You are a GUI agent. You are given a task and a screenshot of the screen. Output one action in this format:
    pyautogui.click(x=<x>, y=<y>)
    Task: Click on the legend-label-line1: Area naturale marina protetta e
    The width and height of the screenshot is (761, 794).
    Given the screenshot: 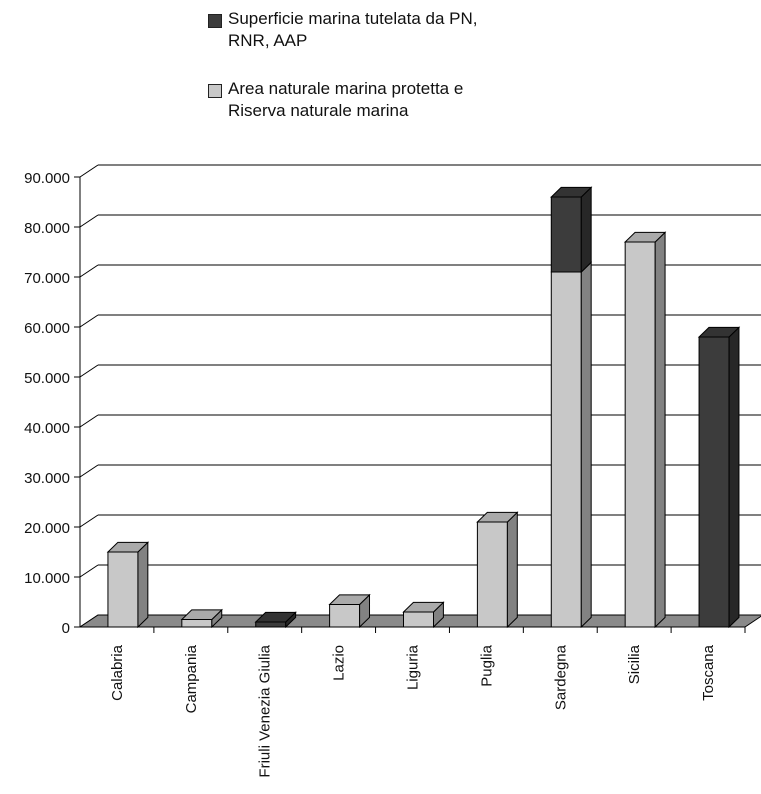 What is the action you would take?
    pyautogui.click(x=346, y=88)
    